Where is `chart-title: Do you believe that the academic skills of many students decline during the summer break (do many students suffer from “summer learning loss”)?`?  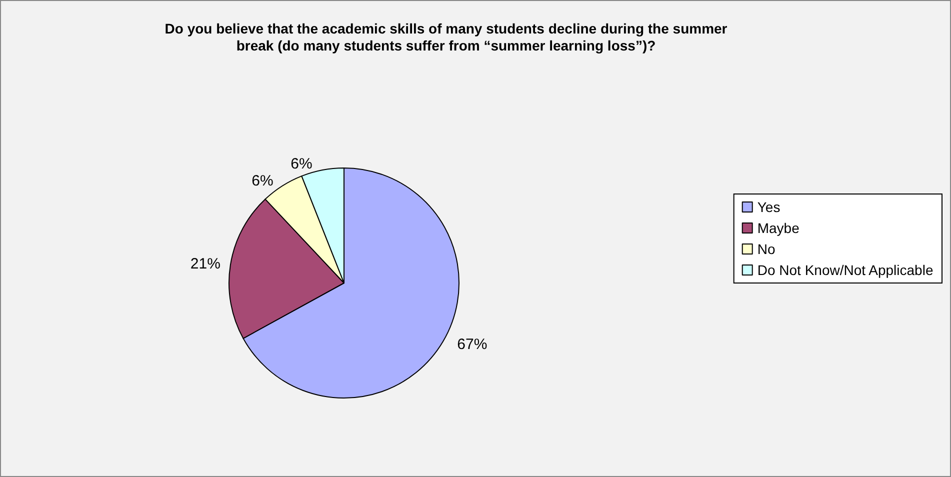 chart-title: Do you believe that the academic skills of many students decline during the summer break (do many students suffer from “summer learning loss”)? is located at coordinates (446, 37).